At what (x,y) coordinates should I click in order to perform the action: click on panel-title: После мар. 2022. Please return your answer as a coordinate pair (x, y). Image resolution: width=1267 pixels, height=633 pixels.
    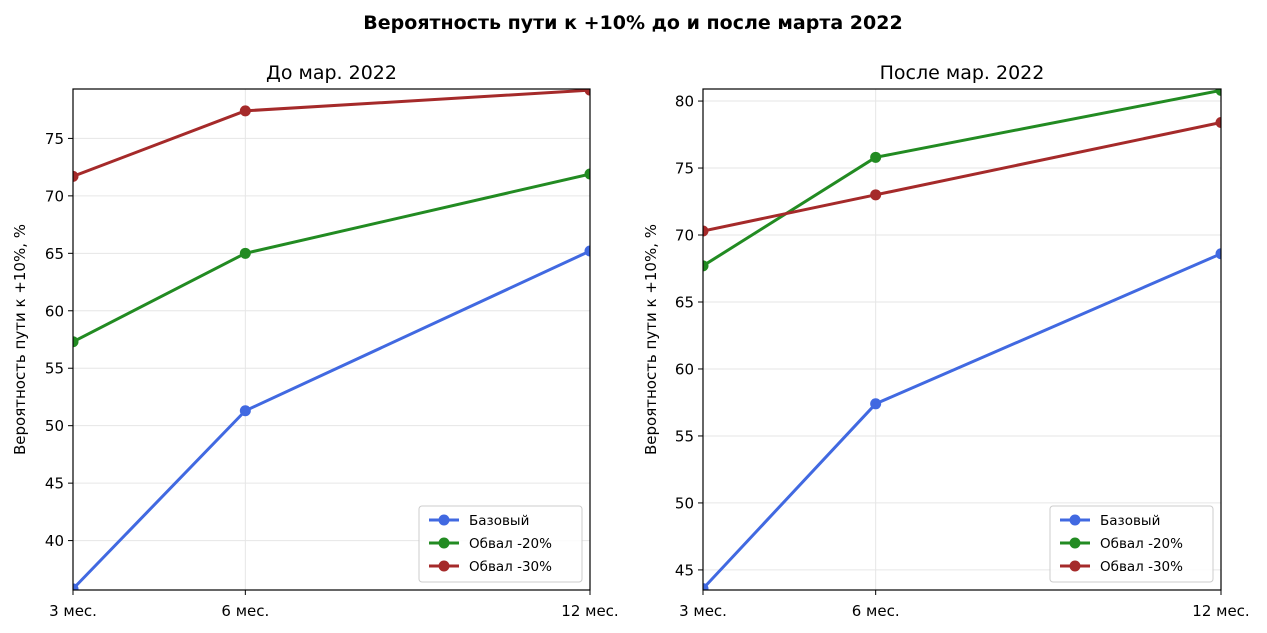
    Looking at the image, I should click on (962, 73).